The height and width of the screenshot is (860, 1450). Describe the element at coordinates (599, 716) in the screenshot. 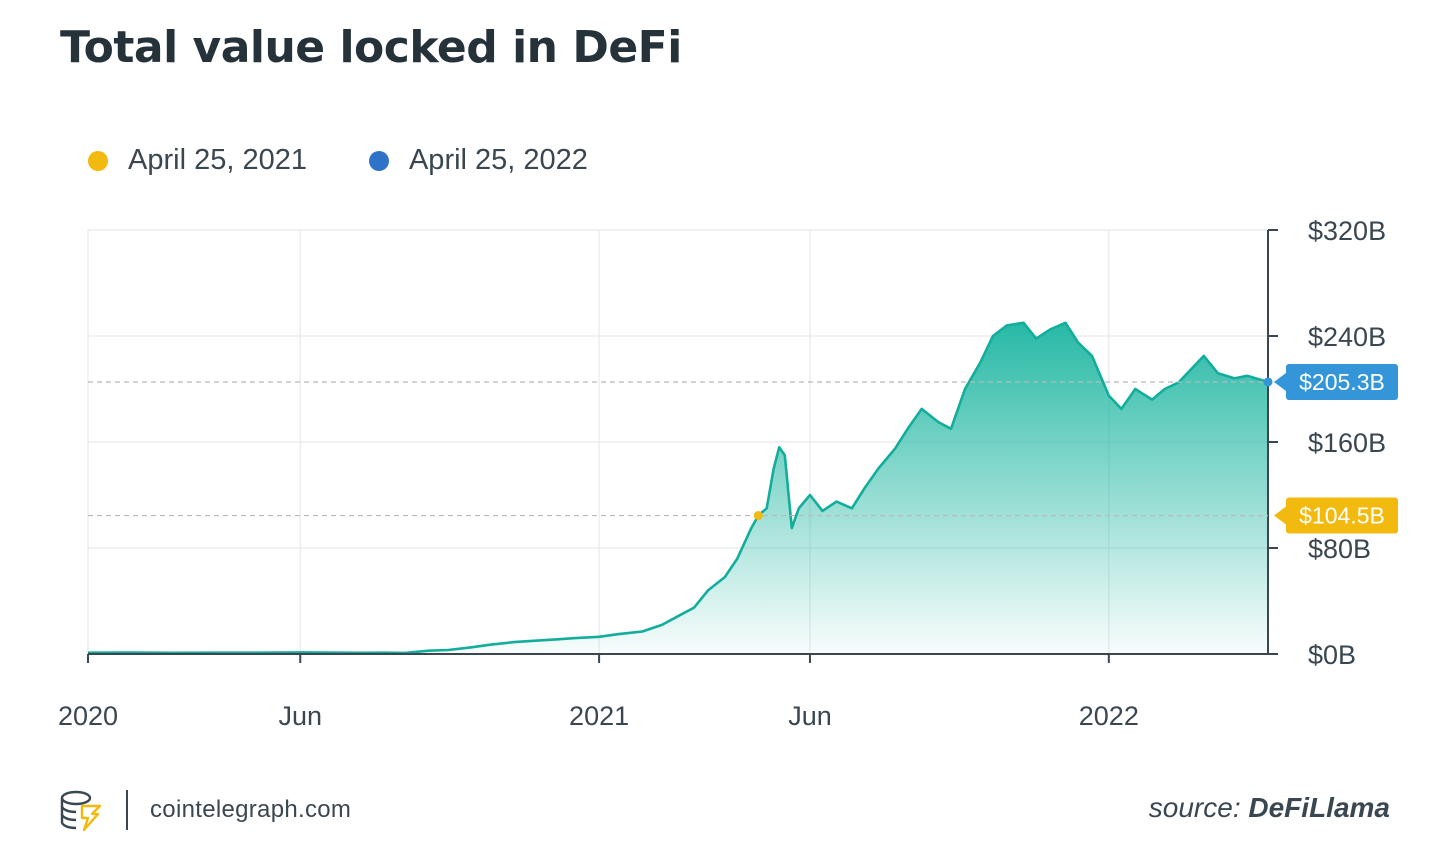

I see `x-tick-label: 2021` at that location.